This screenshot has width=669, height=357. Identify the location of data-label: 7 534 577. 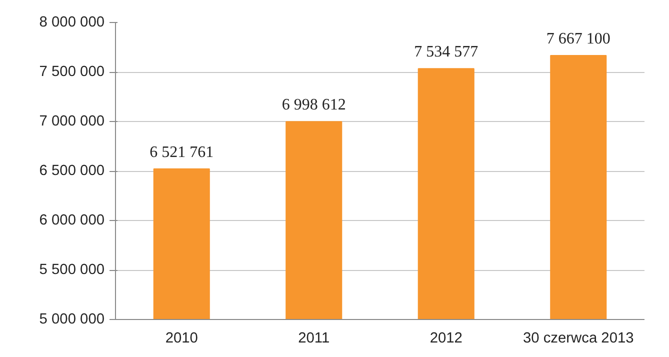
(446, 52).